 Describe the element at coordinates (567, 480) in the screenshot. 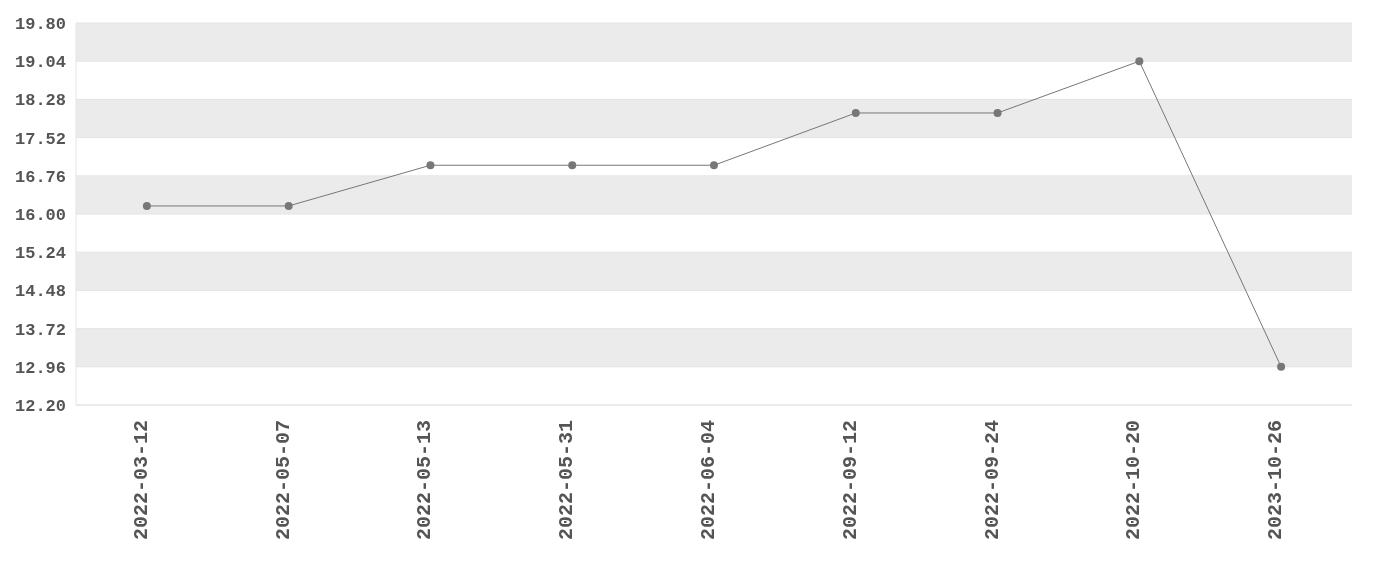

I see `x-tick-label: 2022-05-31` at that location.